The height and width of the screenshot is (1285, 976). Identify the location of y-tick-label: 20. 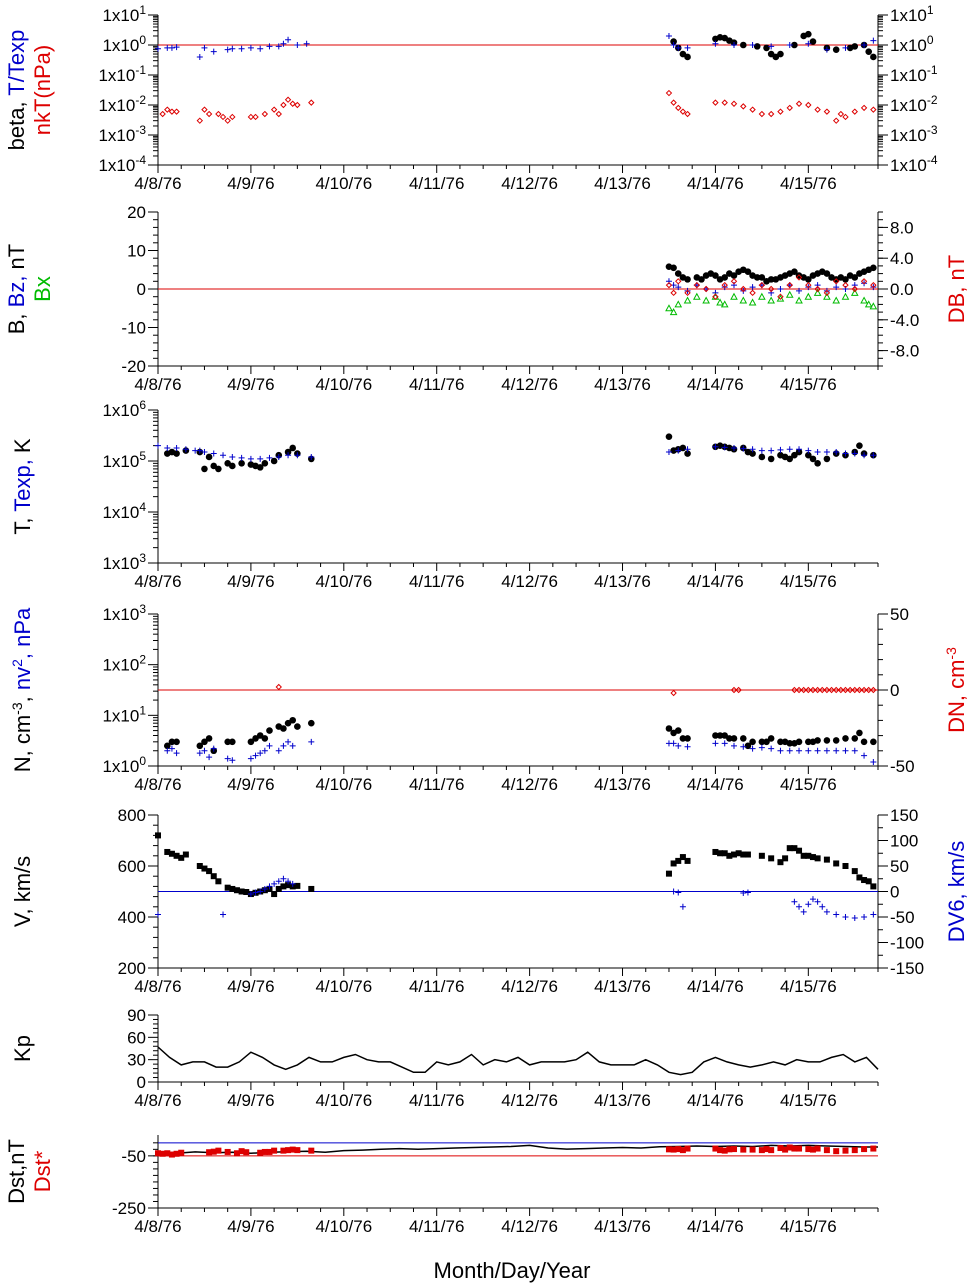
(136, 212).